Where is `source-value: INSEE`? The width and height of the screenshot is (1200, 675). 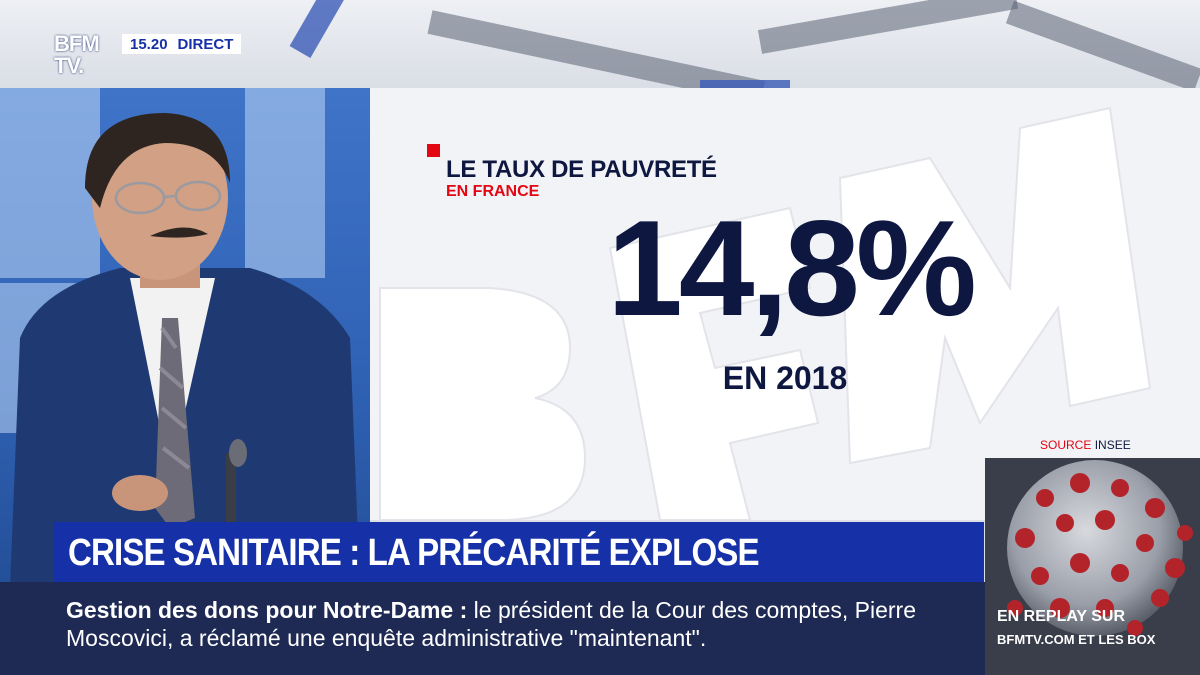
source-value: INSEE is located at coordinates (1112, 445).